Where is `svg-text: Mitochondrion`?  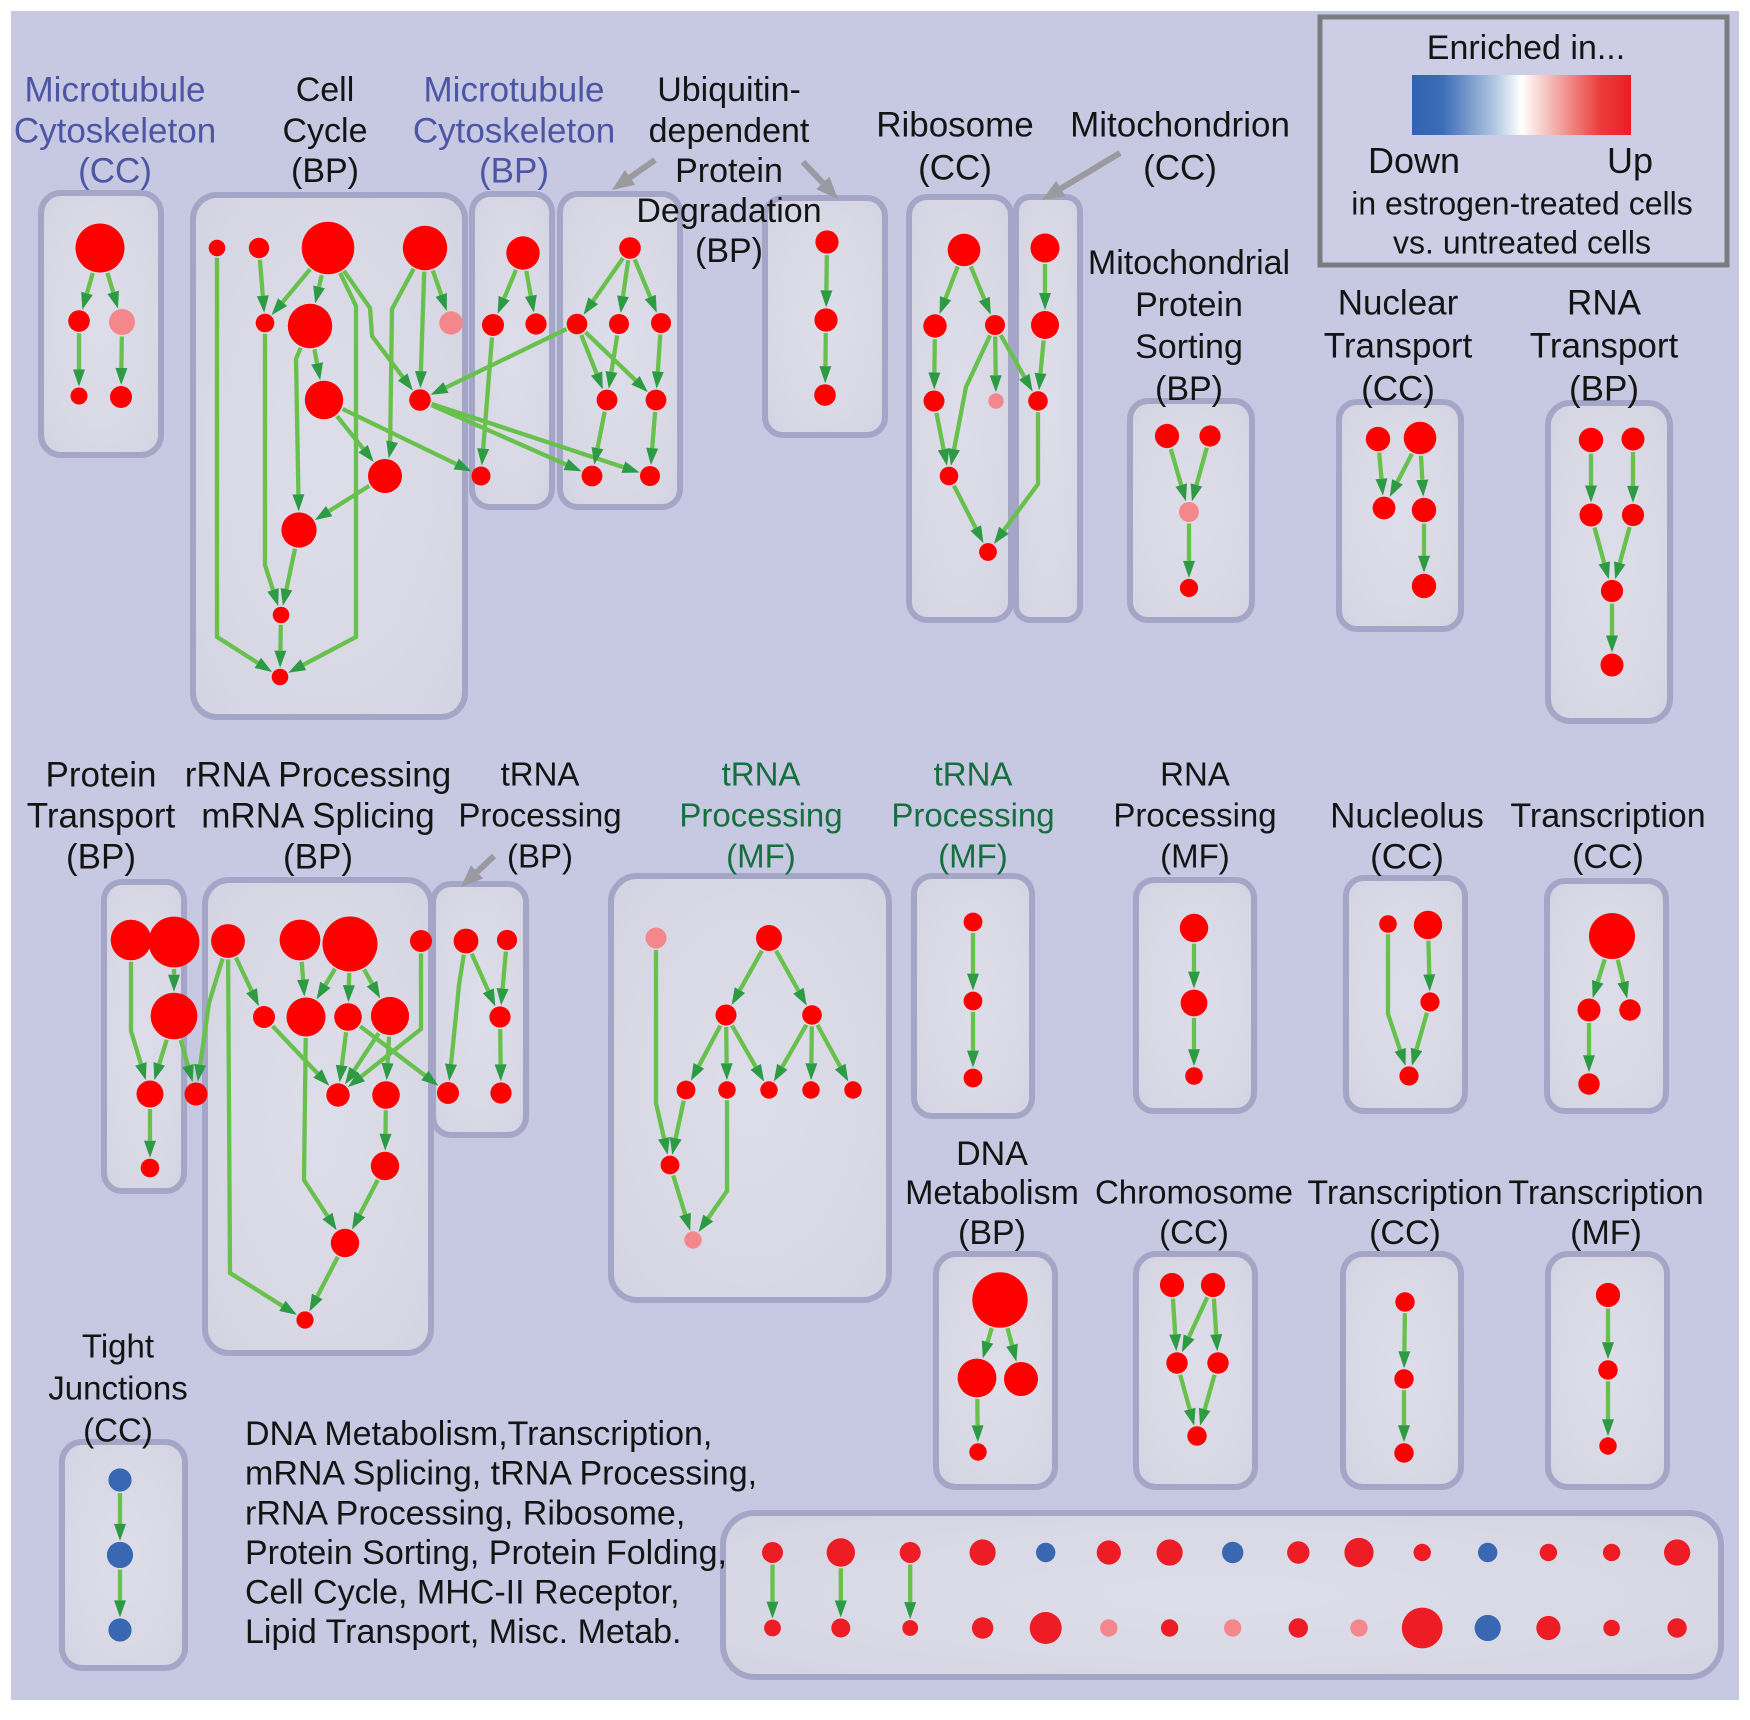
svg-text: Mitochondrion is located at coordinates (1180, 124).